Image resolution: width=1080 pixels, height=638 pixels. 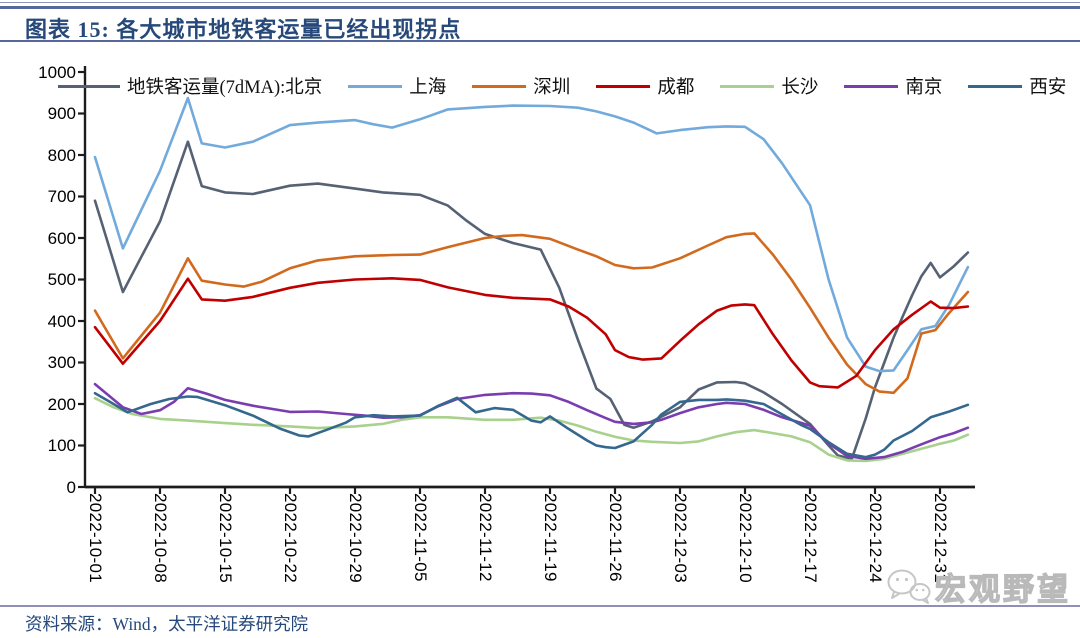 I want to click on x-tick-label: 2022-10-01, so click(x=95, y=538).